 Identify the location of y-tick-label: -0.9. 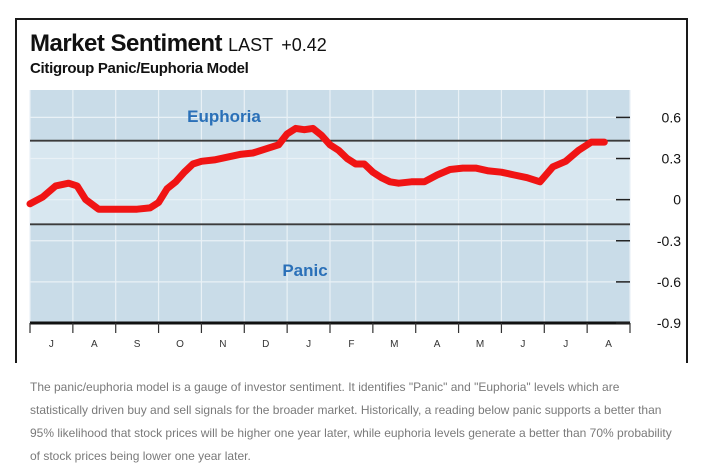
(669, 323).